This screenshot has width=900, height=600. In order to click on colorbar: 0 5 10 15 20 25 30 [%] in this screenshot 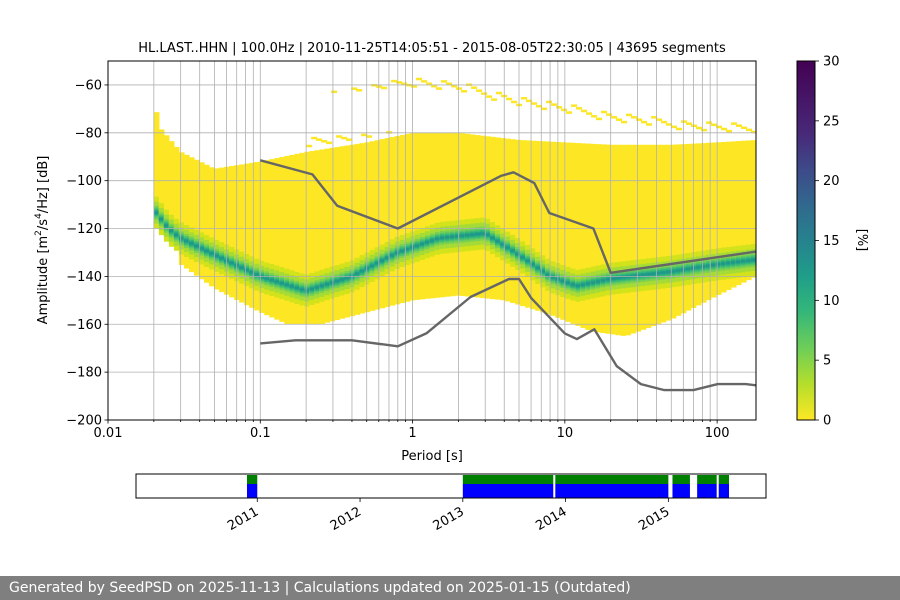, I will do `click(832, 242)`.